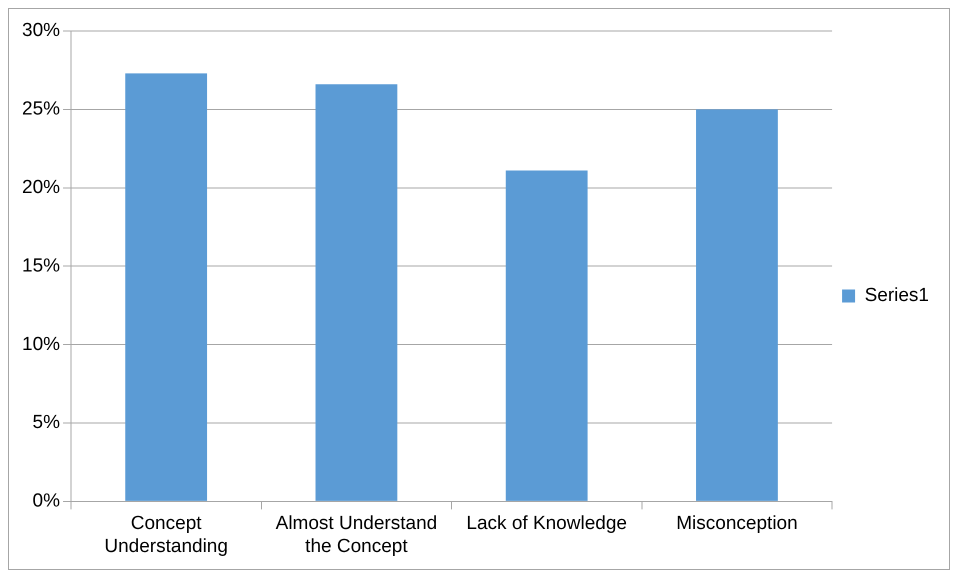 The image size is (956, 578). What do you see at coordinates (41, 187) in the screenshot?
I see `y-tick-label: 20%` at bounding box center [41, 187].